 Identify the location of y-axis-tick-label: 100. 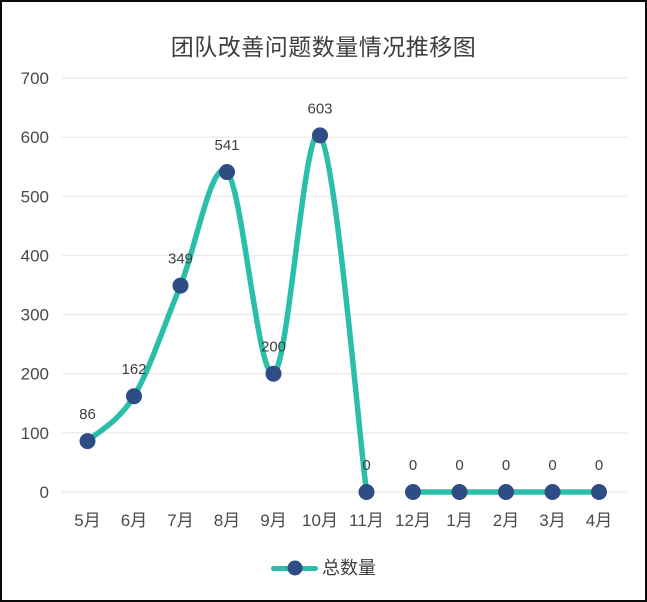
(35, 433).